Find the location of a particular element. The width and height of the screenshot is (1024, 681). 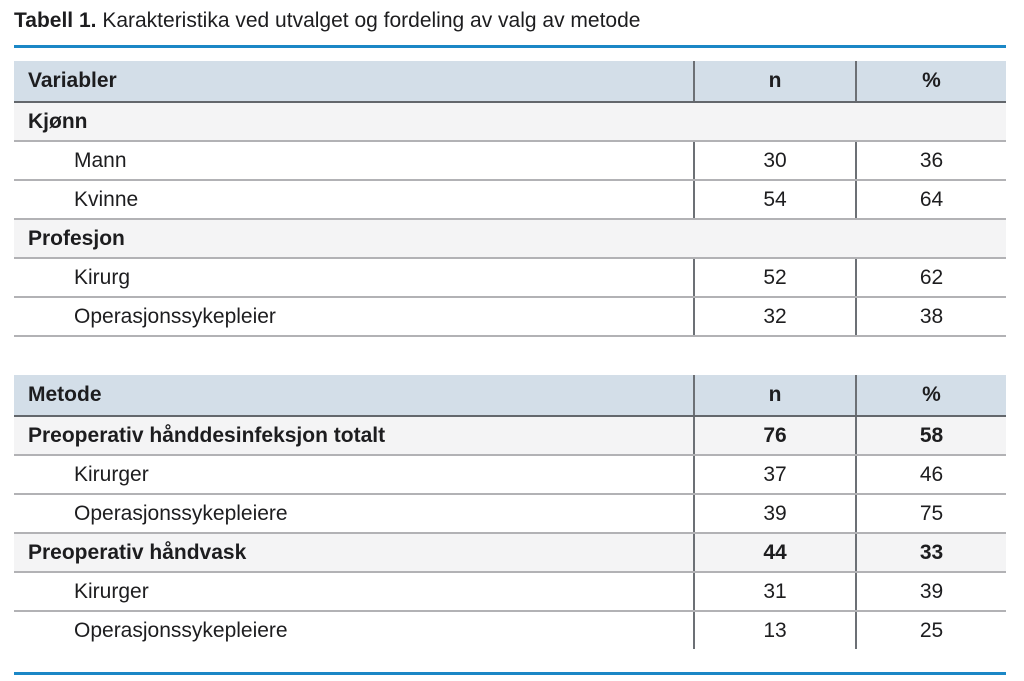

table-row: Kvinne 54 64 is located at coordinates (510, 200).